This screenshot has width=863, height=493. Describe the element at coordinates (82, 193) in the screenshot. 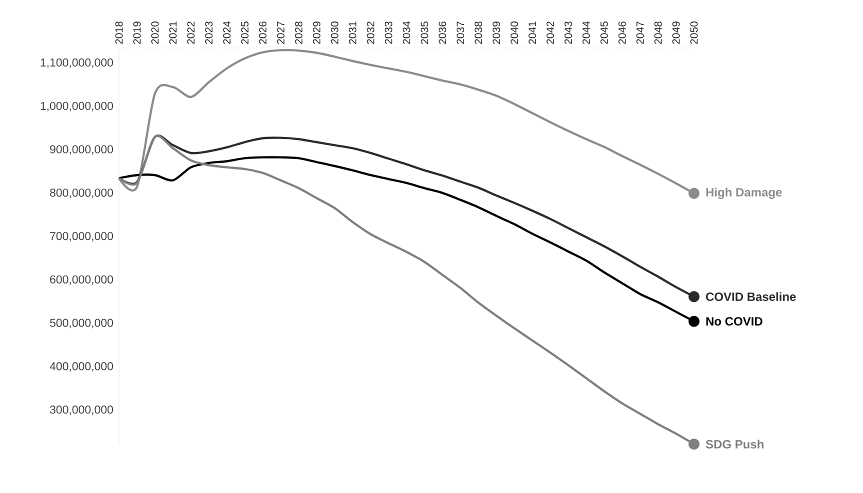

I see `y-tick-label: 800,000,000` at that location.